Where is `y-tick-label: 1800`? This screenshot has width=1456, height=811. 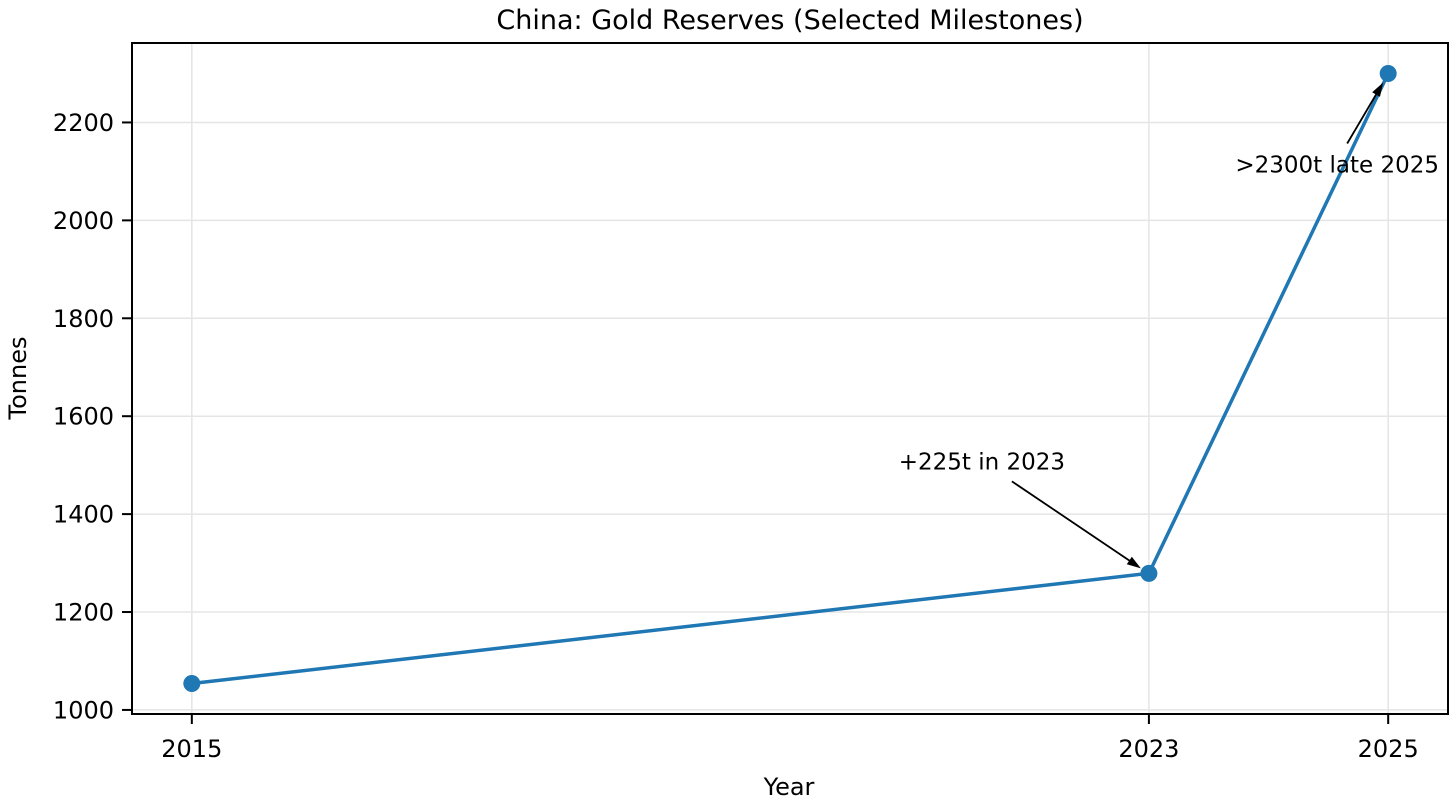
y-tick-label: 1800 is located at coordinates (83, 319).